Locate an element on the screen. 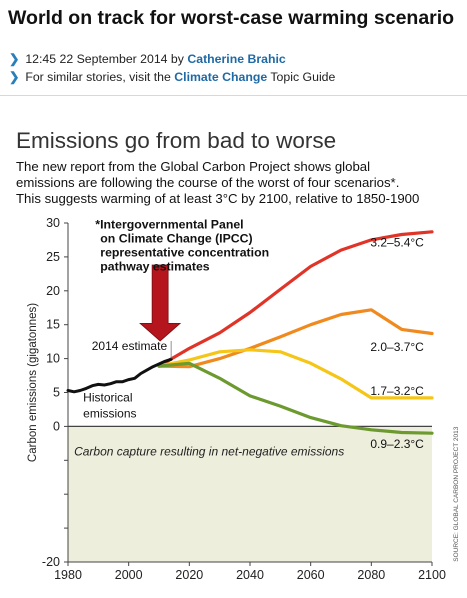  down-arrow-icon is located at coordinates (160, 303).